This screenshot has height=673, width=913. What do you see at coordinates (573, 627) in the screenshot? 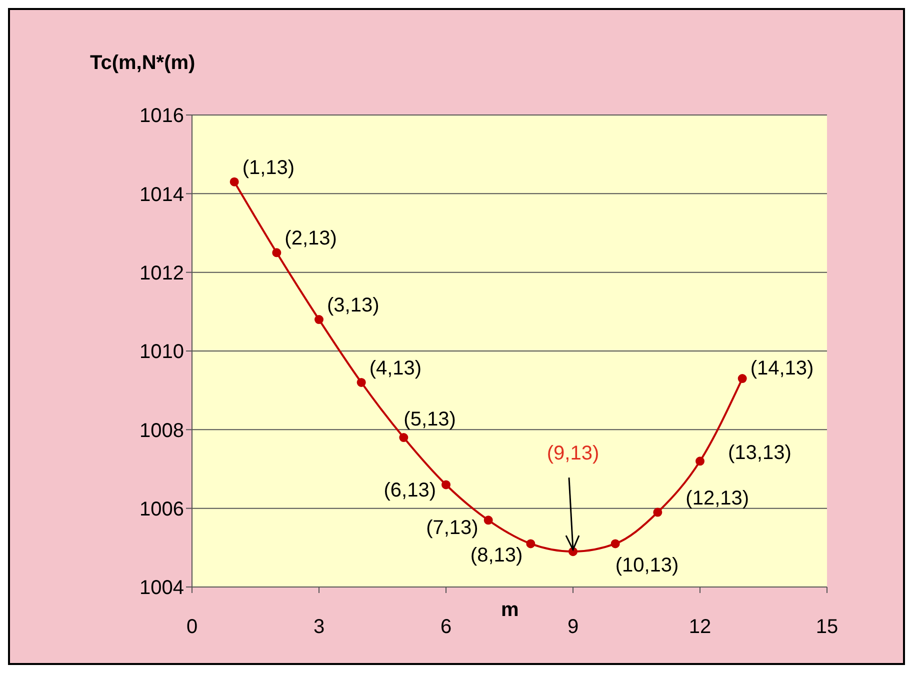
I see `x-tick-label: 9` at bounding box center [573, 627].